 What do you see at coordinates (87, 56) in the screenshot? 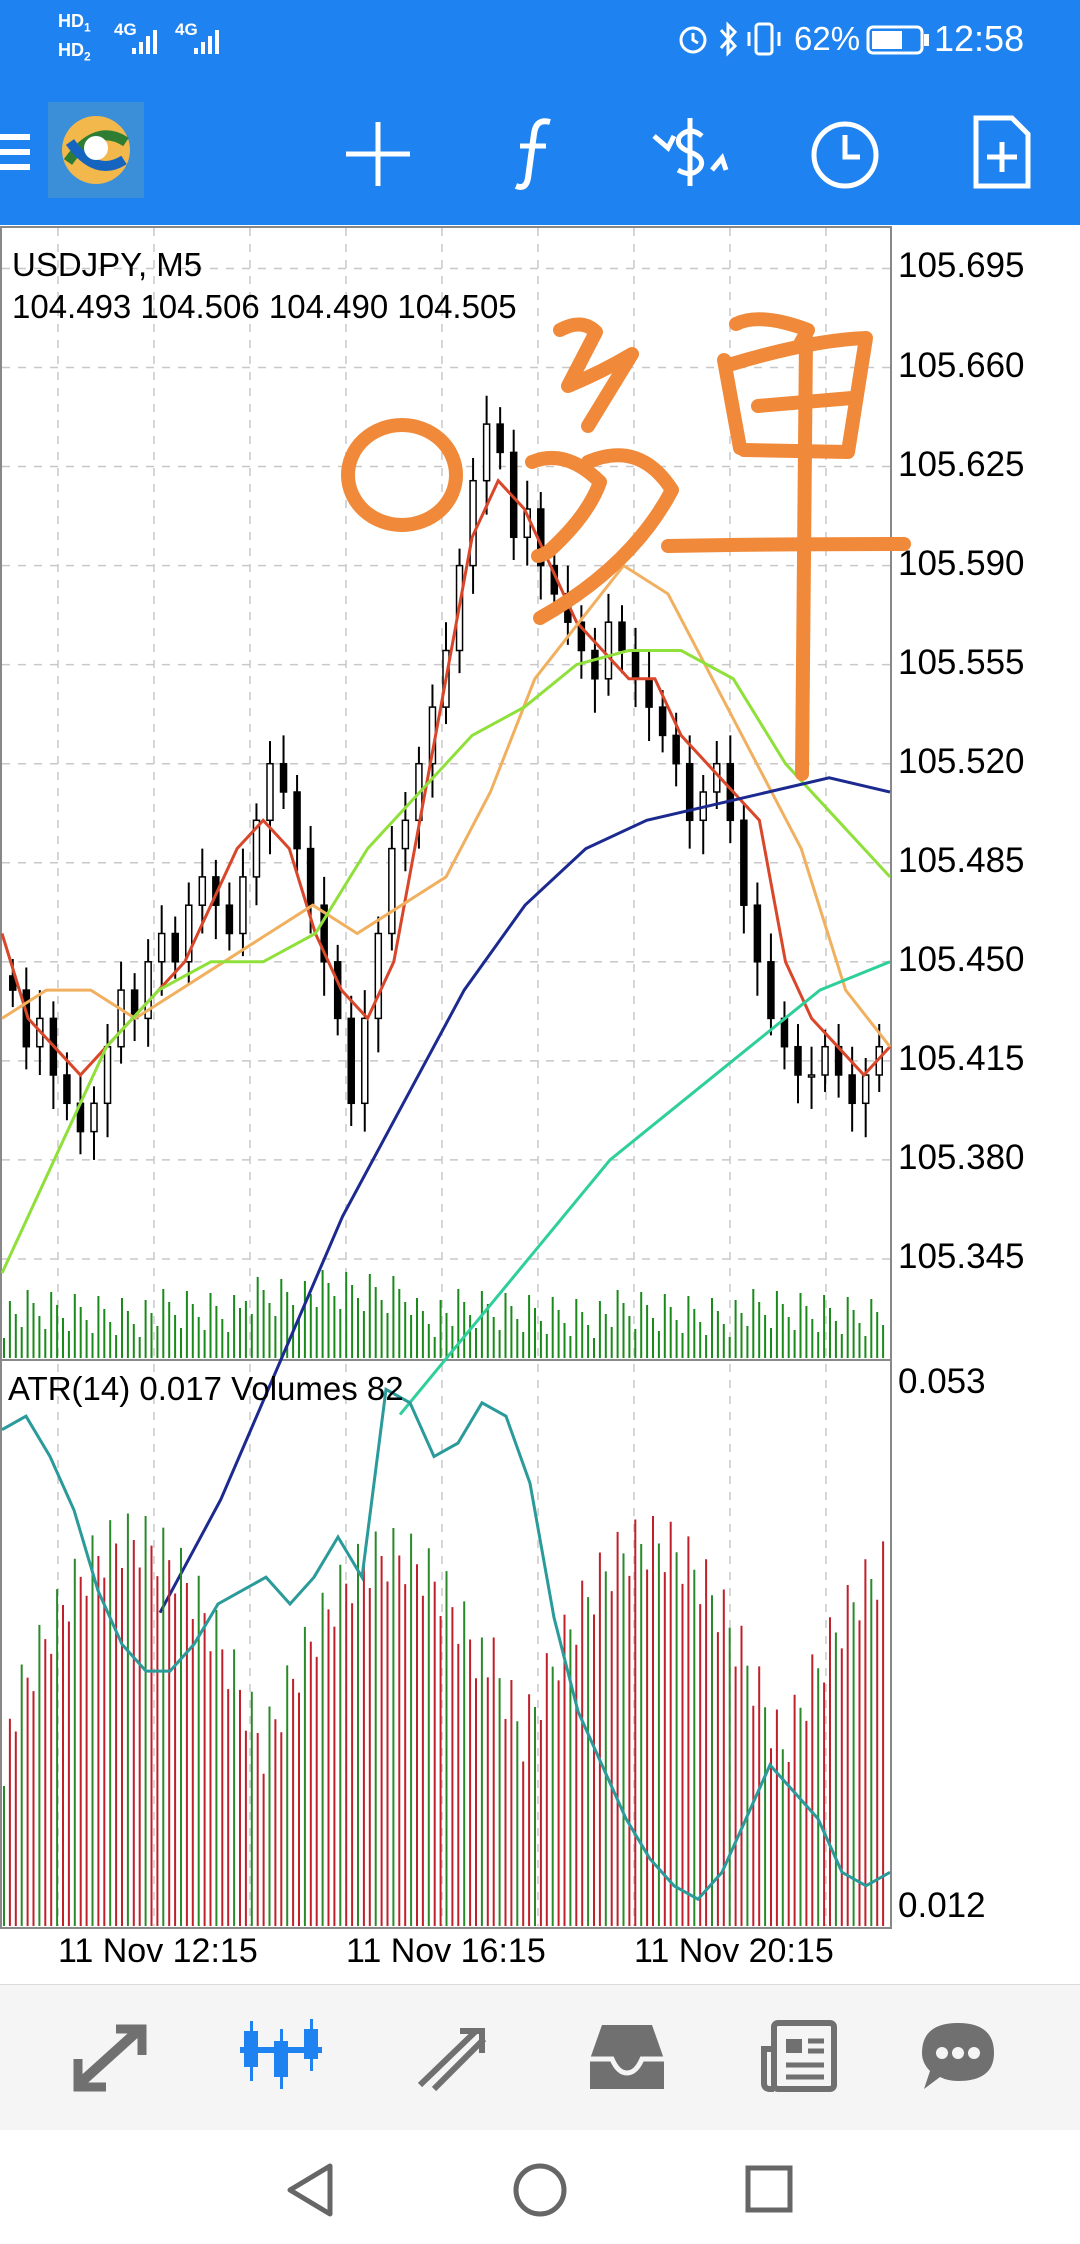
I see `hd-sub: 2` at bounding box center [87, 56].